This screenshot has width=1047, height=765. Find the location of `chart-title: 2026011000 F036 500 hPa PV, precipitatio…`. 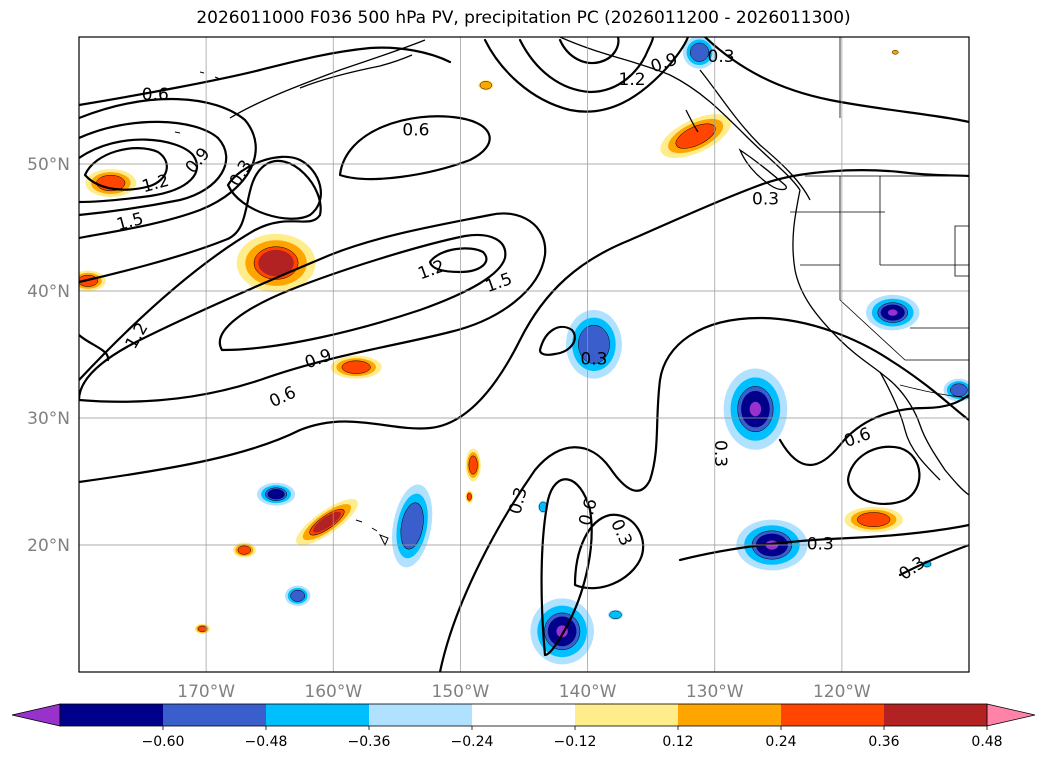

chart-title: 2026011000 F036 500 hPa PV, precipitatio… is located at coordinates (523, 18).